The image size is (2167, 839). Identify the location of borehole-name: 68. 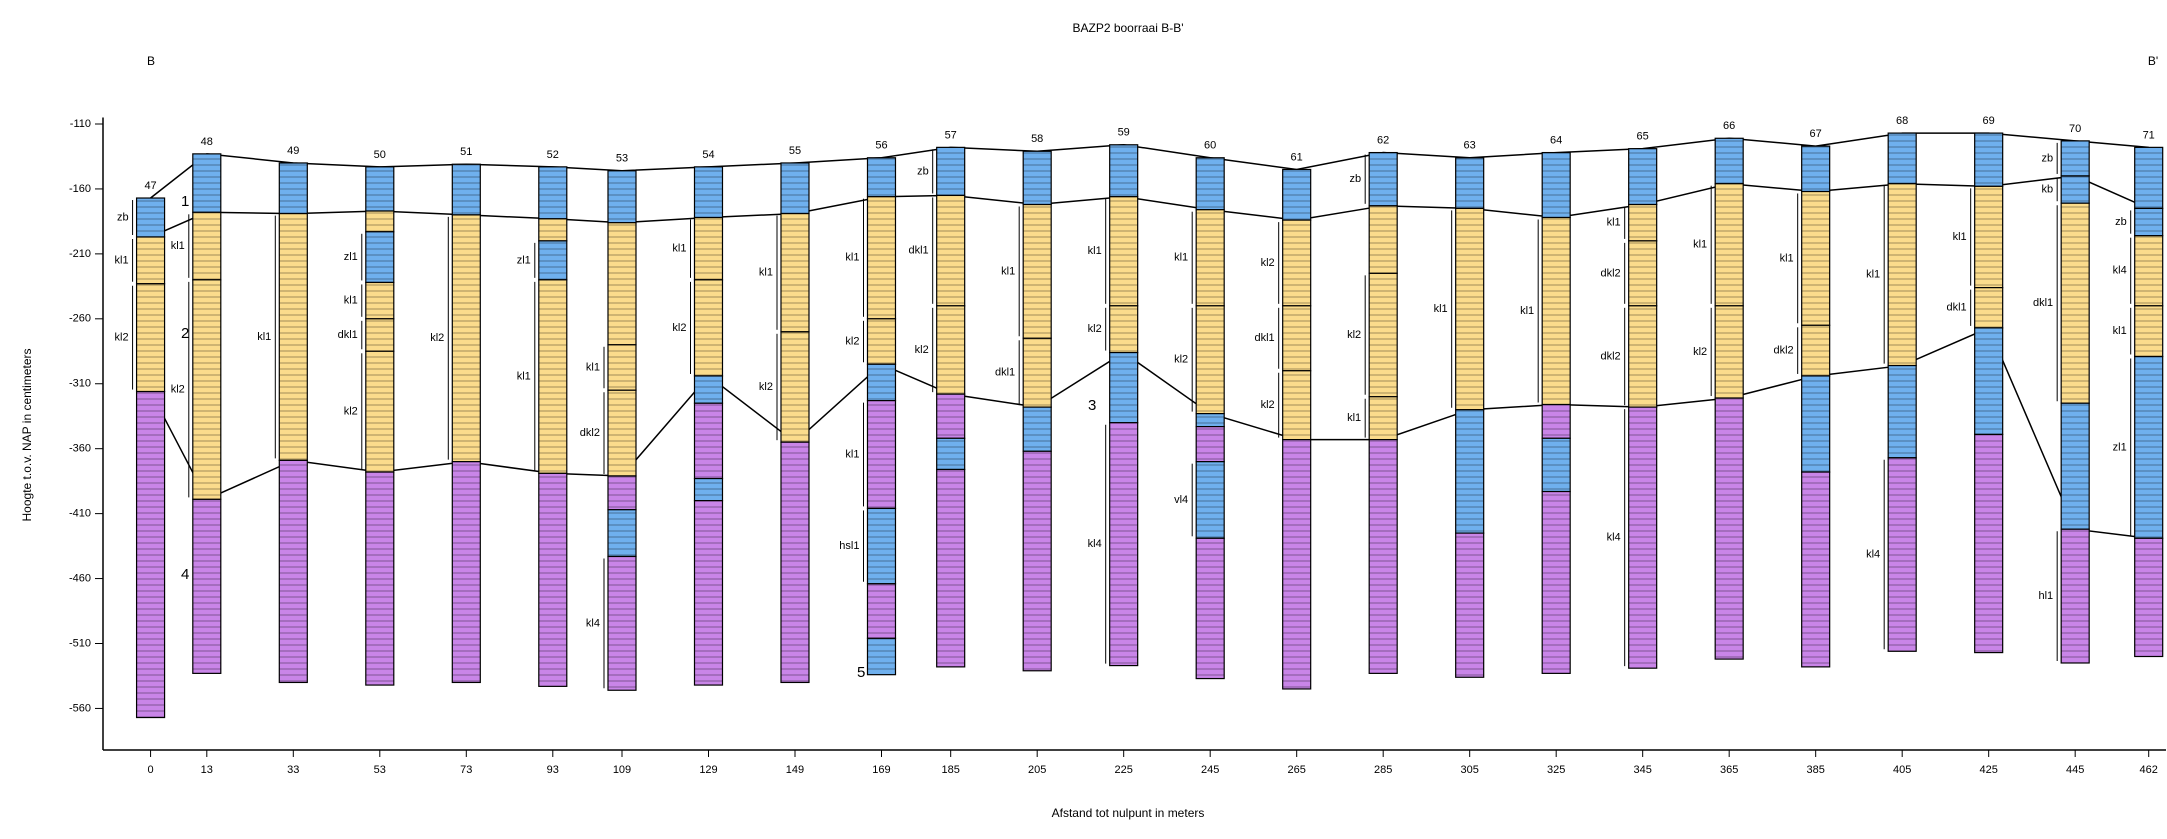
(1902, 121).